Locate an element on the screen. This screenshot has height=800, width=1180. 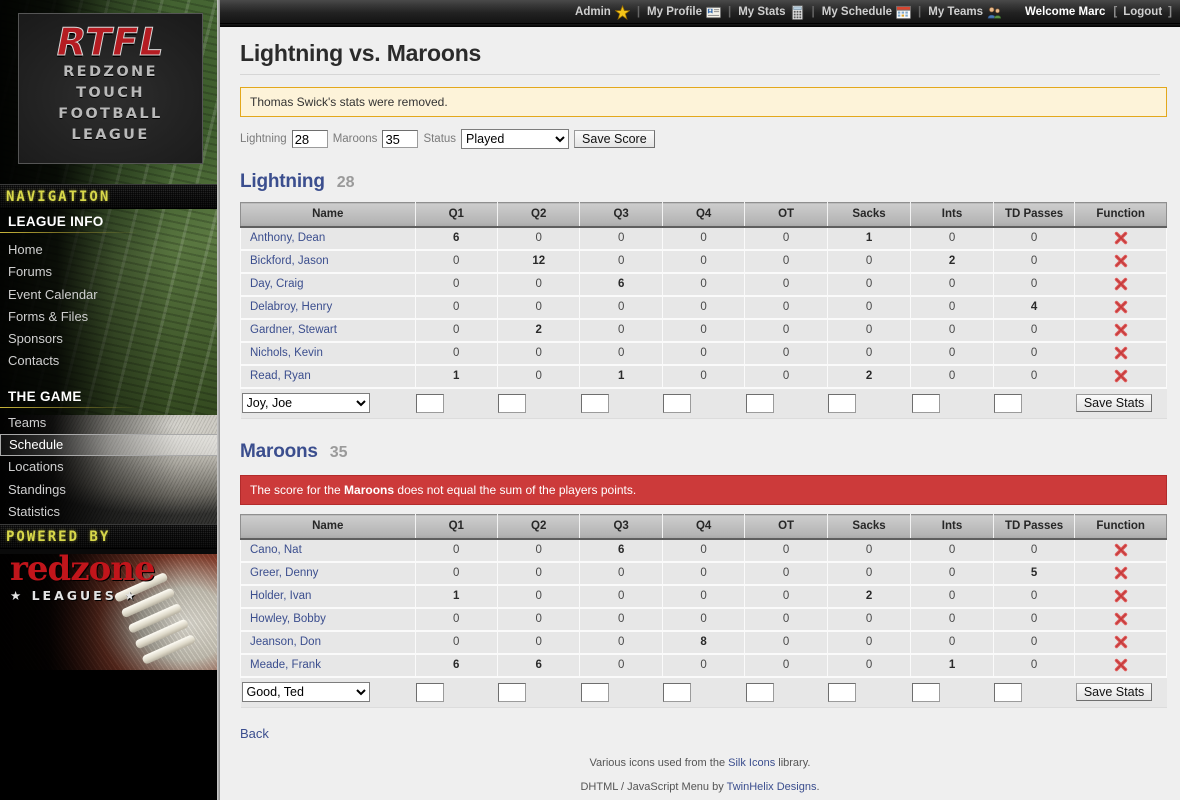
save-score-button: Save Score is located at coordinates (614, 139).